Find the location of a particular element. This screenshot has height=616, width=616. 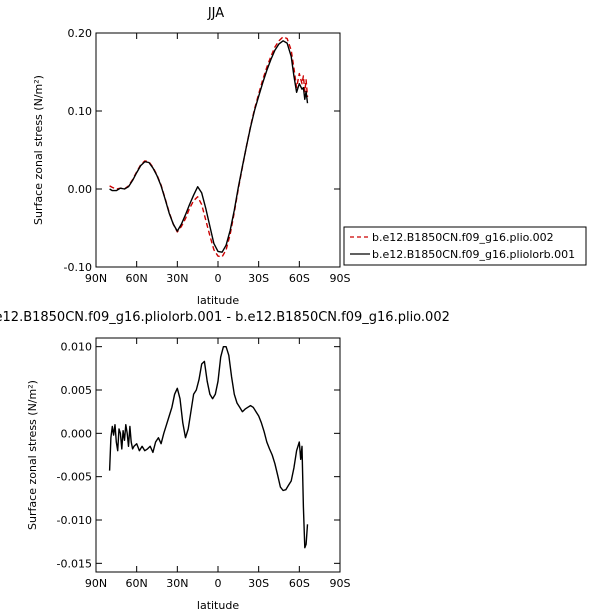

legend-label-plio: b.e12.B1850CN.f09_g16.plio.002 is located at coordinates (463, 237).